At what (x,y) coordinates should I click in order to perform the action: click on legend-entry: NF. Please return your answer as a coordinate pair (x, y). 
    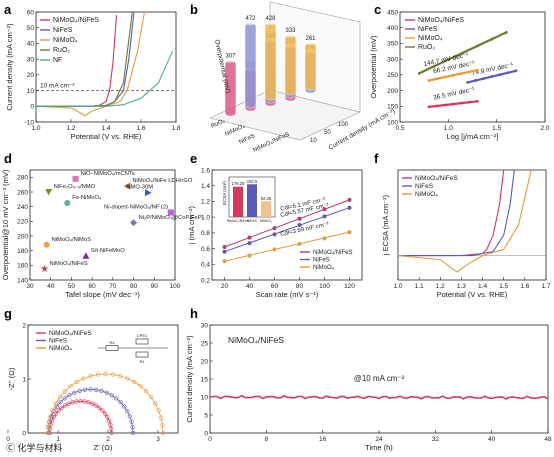
    Looking at the image, I should click on (57, 60).